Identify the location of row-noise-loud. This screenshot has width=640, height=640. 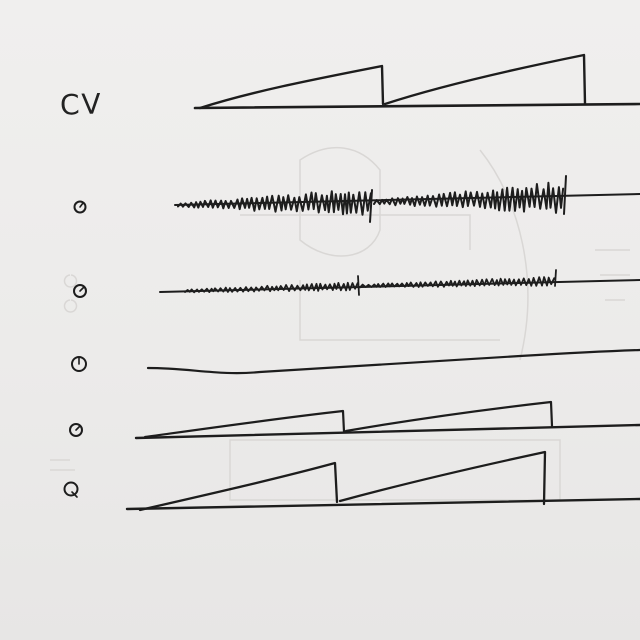
(356, 199).